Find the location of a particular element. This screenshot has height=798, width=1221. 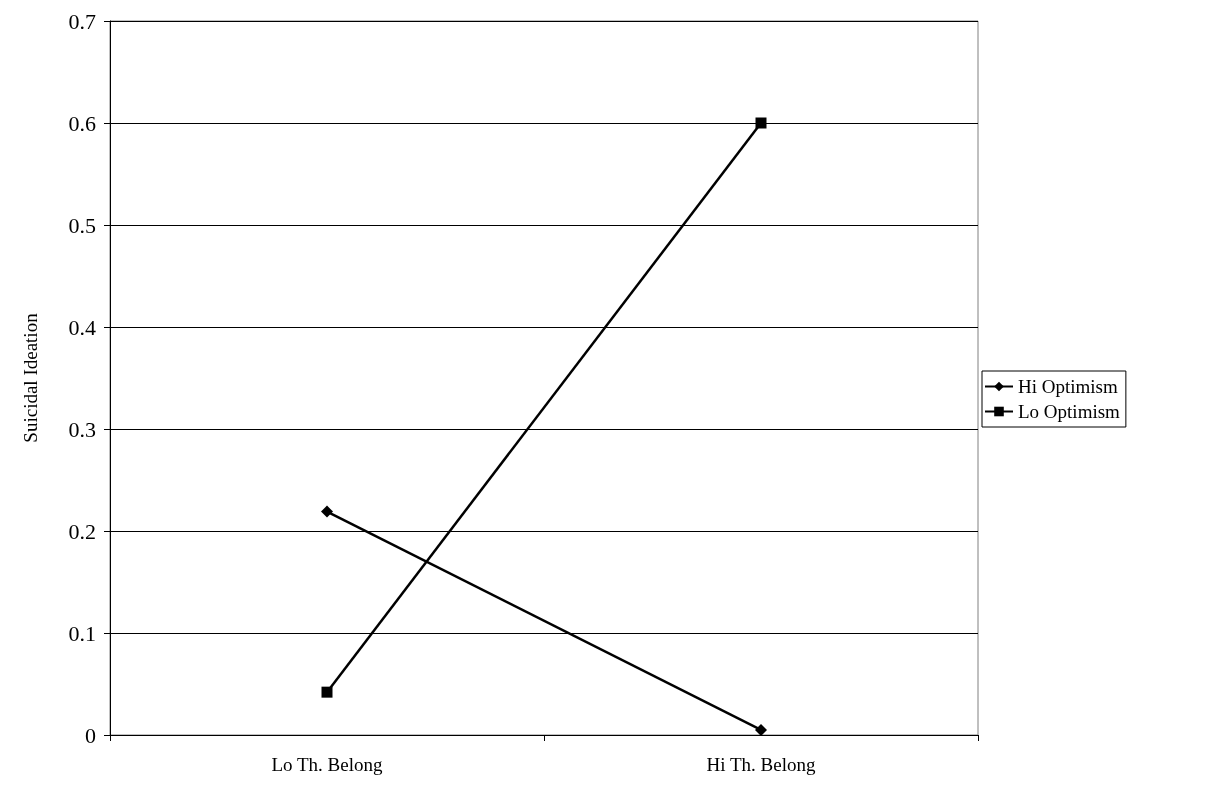

y-tick-label: 0.4 is located at coordinates (82, 327).